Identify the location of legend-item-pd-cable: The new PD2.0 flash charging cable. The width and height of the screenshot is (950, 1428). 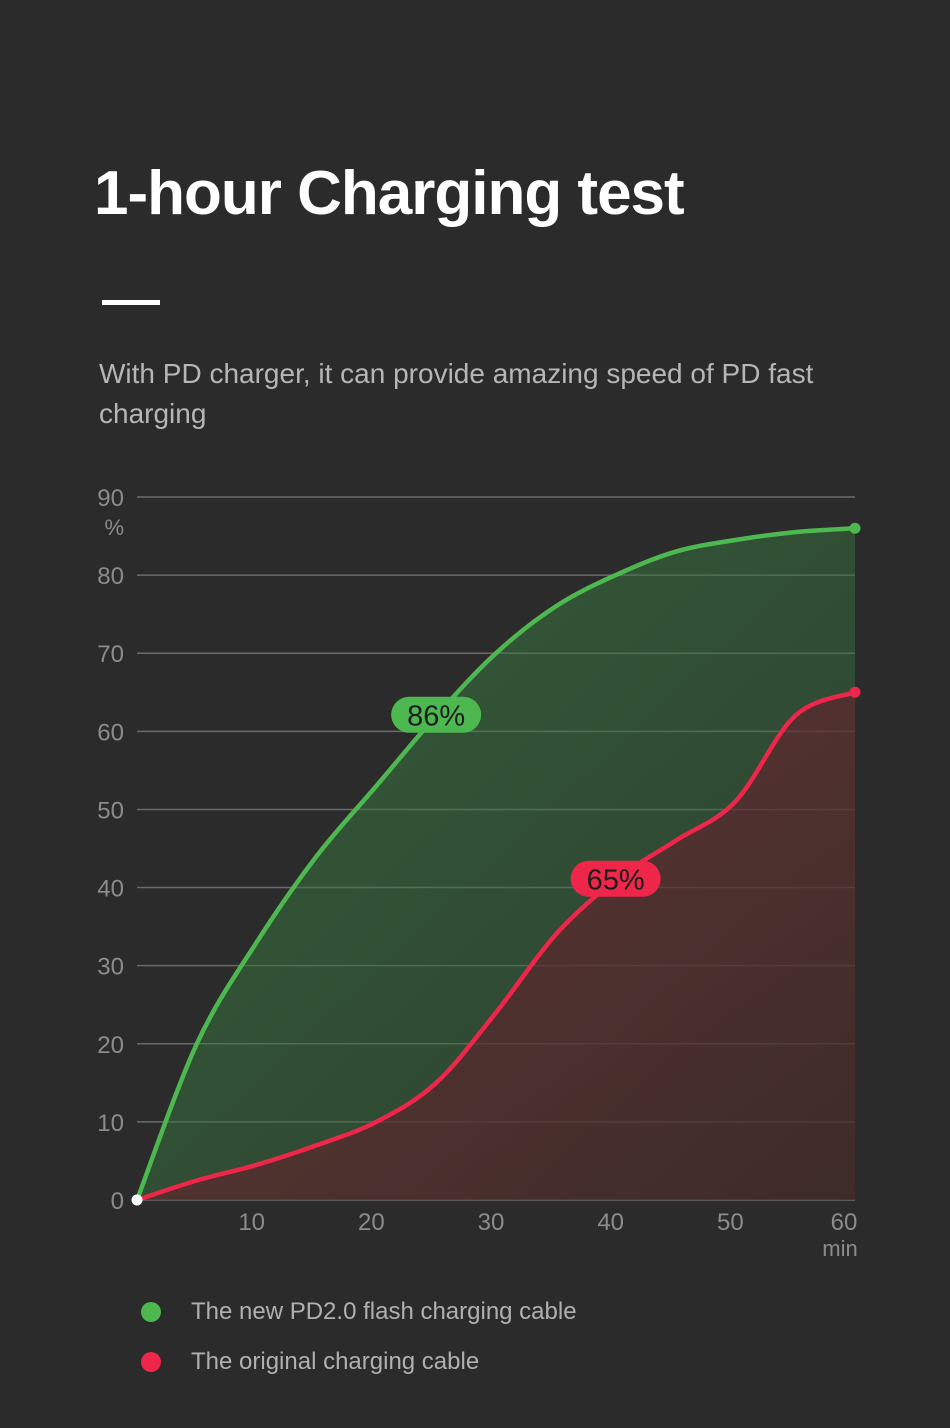
(358, 1312).